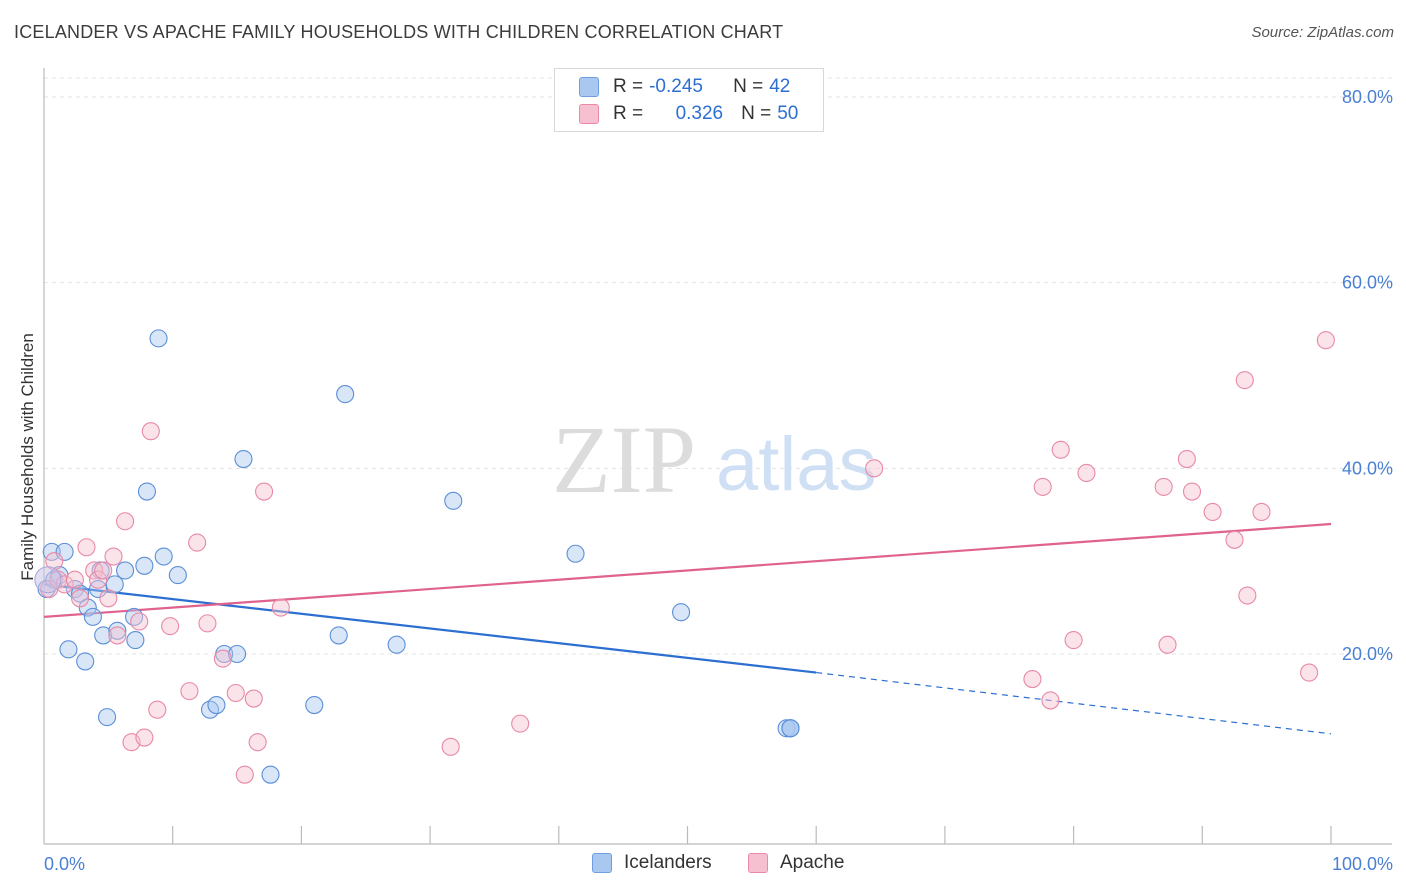  Describe the element at coordinates (1367, 654) in the screenshot. I see `y-tick-label: 20.0%` at that location.